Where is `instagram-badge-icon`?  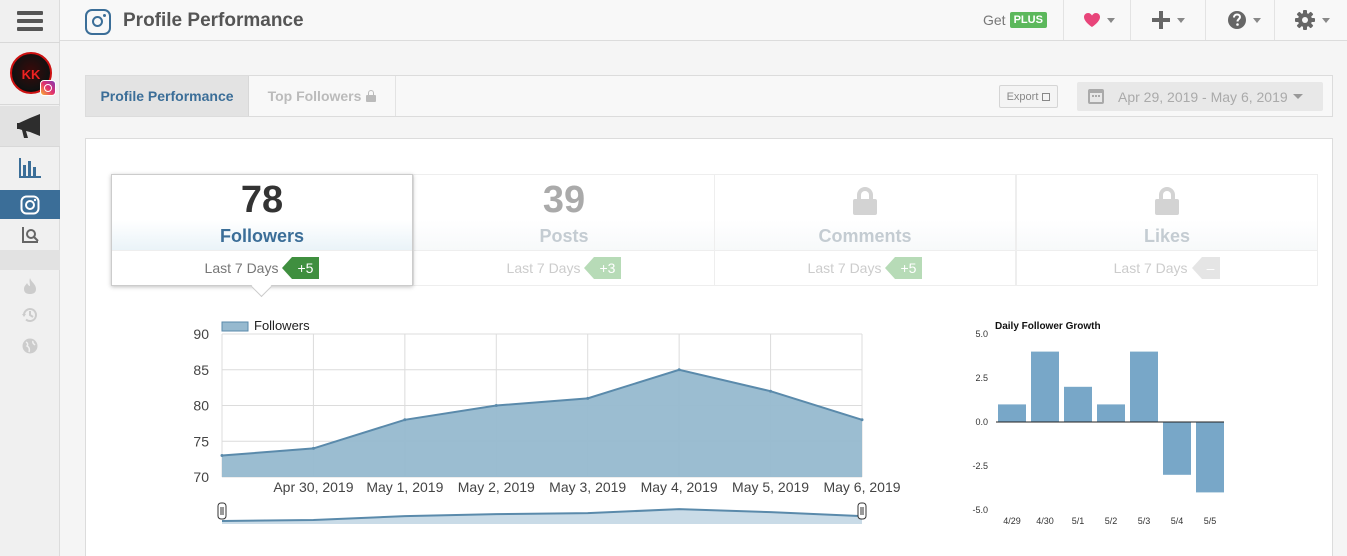 instagram-badge-icon is located at coordinates (48, 88).